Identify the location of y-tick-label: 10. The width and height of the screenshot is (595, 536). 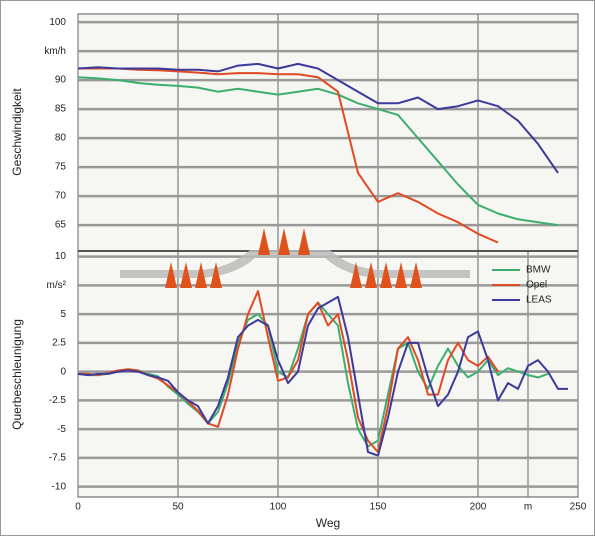
(61, 256).